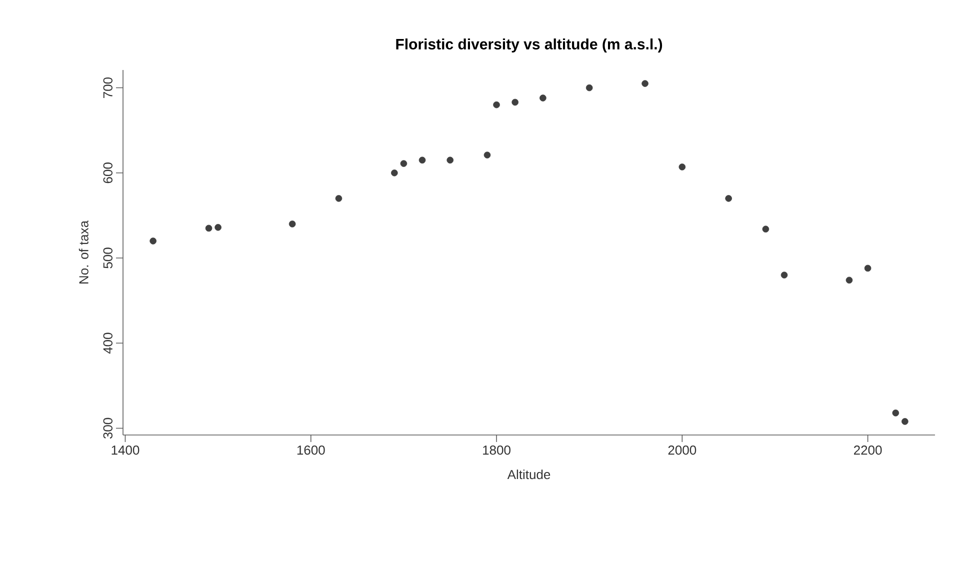 The height and width of the screenshot is (561, 968). I want to click on y-tick-label: 300, so click(107, 428).